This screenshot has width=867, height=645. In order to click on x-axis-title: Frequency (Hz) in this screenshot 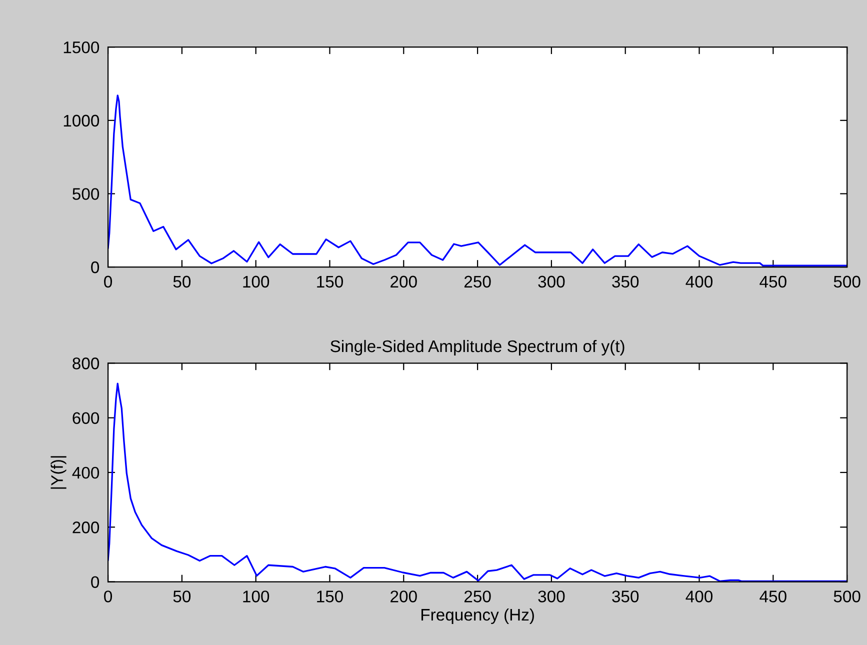, I will do `click(477, 616)`.